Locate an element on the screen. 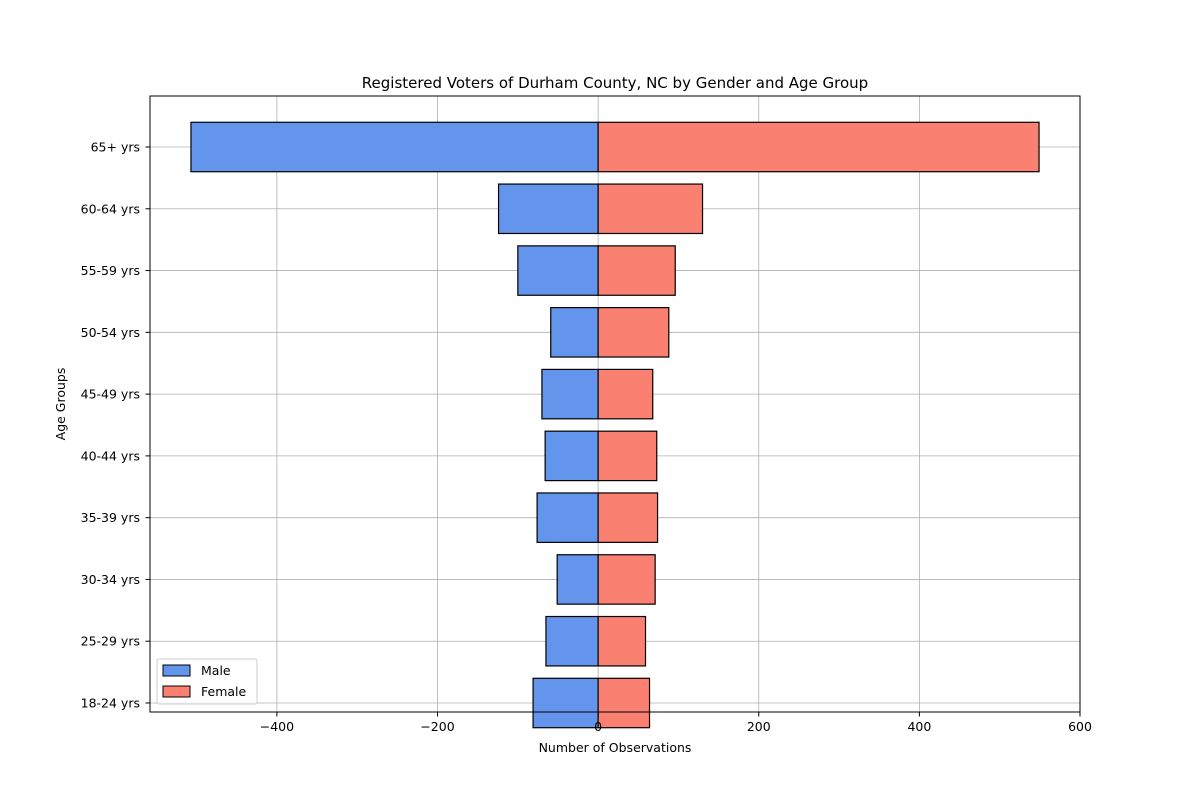  bar-male-45-49-yrs is located at coordinates (570, 394).